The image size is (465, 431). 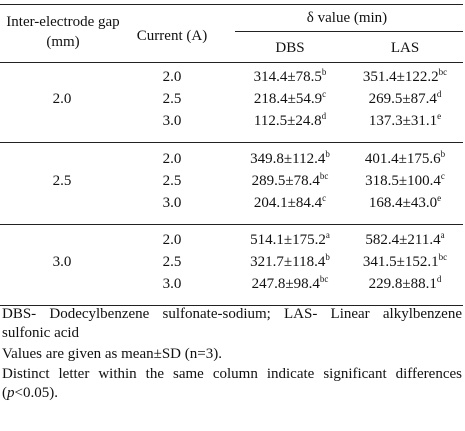 I want to click on cell-value: 314.4±78.5, so click(x=287, y=77).